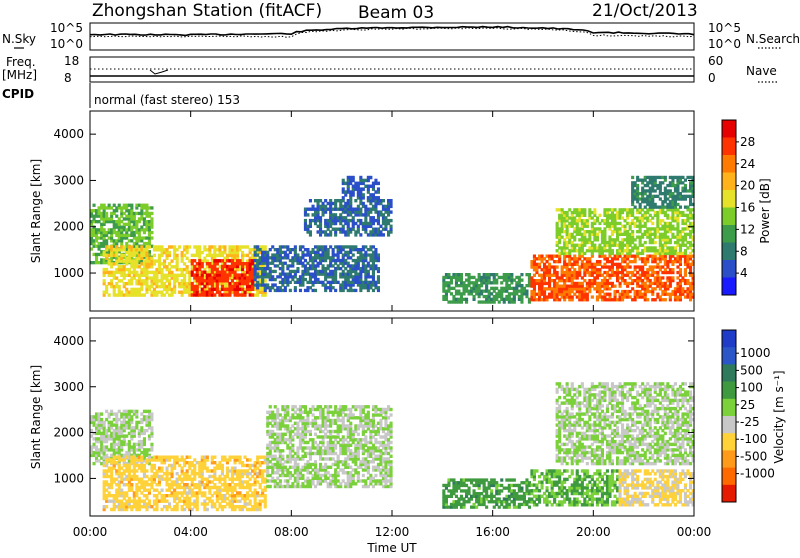  I want to click on nave-label: Nave, so click(761, 71).